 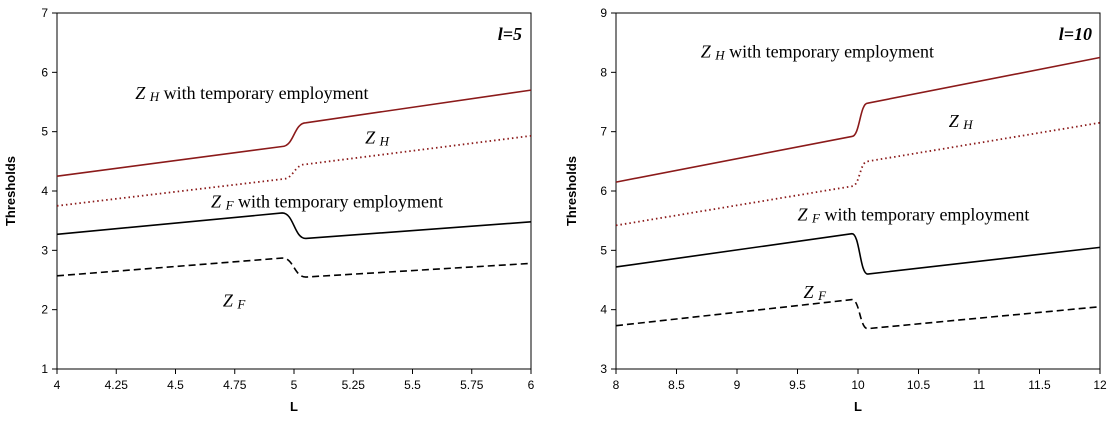 What do you see at coordinates (294, 406) in the screenshot?
I see `chart-1-x-axis-label: L` at bounding box center [294, 406].